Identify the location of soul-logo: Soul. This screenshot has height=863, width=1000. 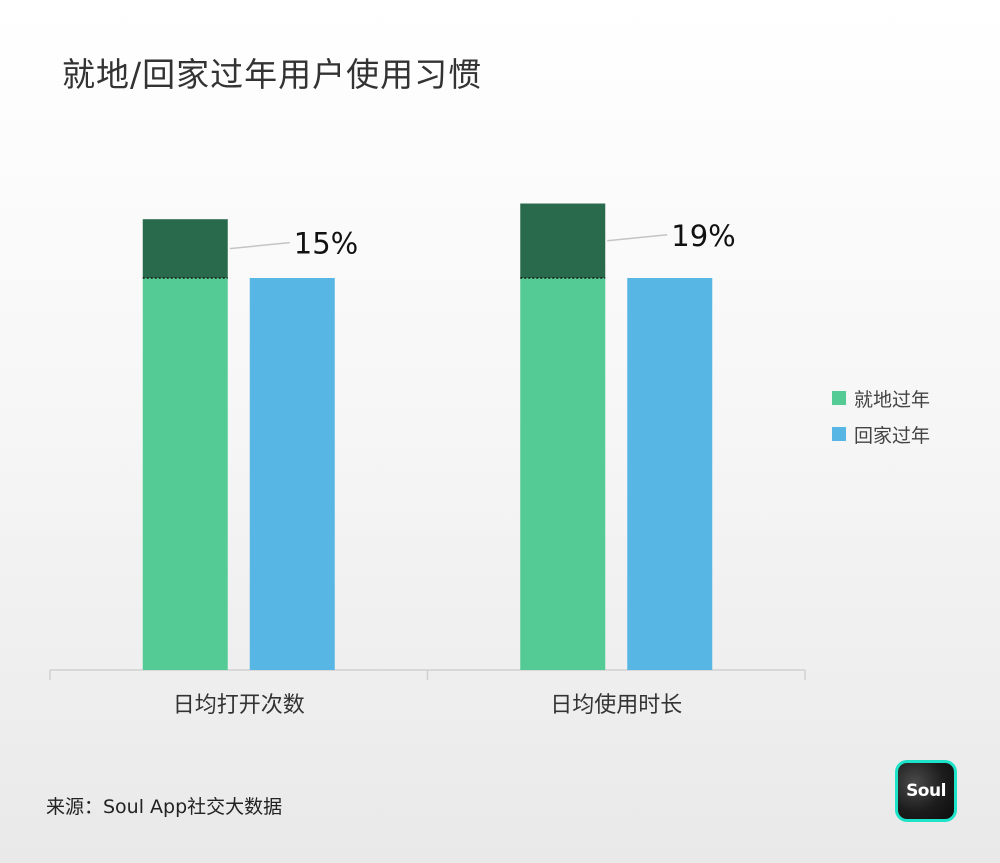
(926, 791).